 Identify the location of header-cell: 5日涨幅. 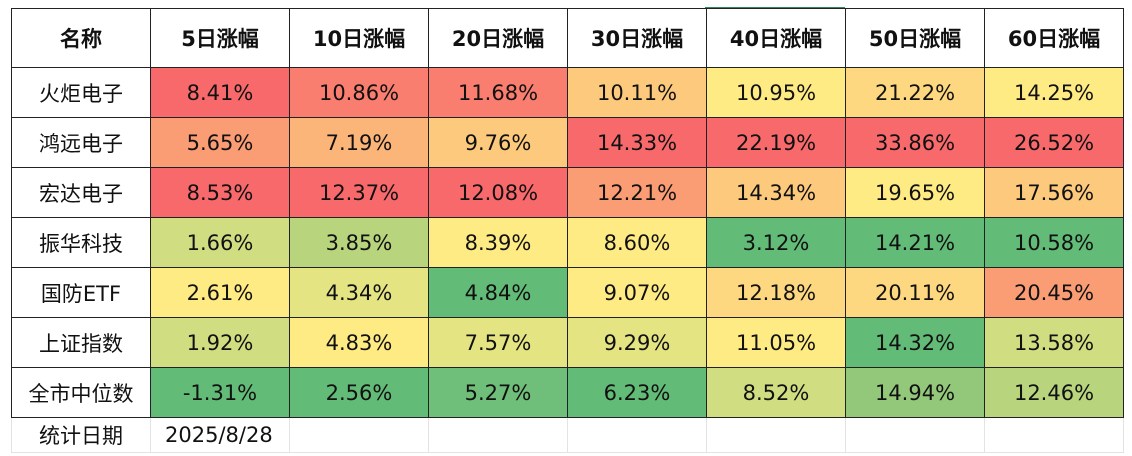
(220, 38).